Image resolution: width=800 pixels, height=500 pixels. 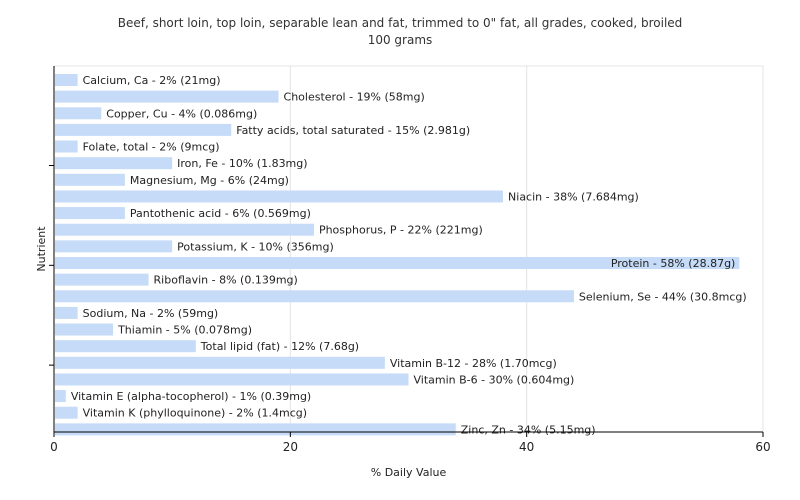 What do you see at coordinates (314, 296) in the screenshot?
I see `bar-selenium-se` at bounding box center [314, 296].